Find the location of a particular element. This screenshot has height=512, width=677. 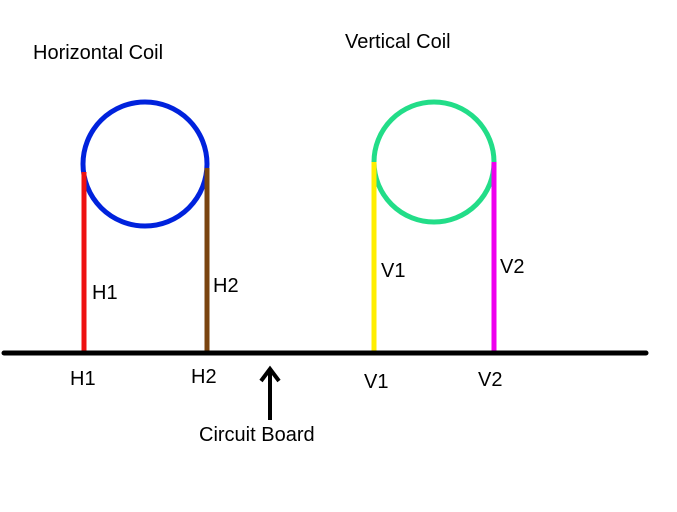

v2-wire-label: V2 is located at coordinates (512, 267).